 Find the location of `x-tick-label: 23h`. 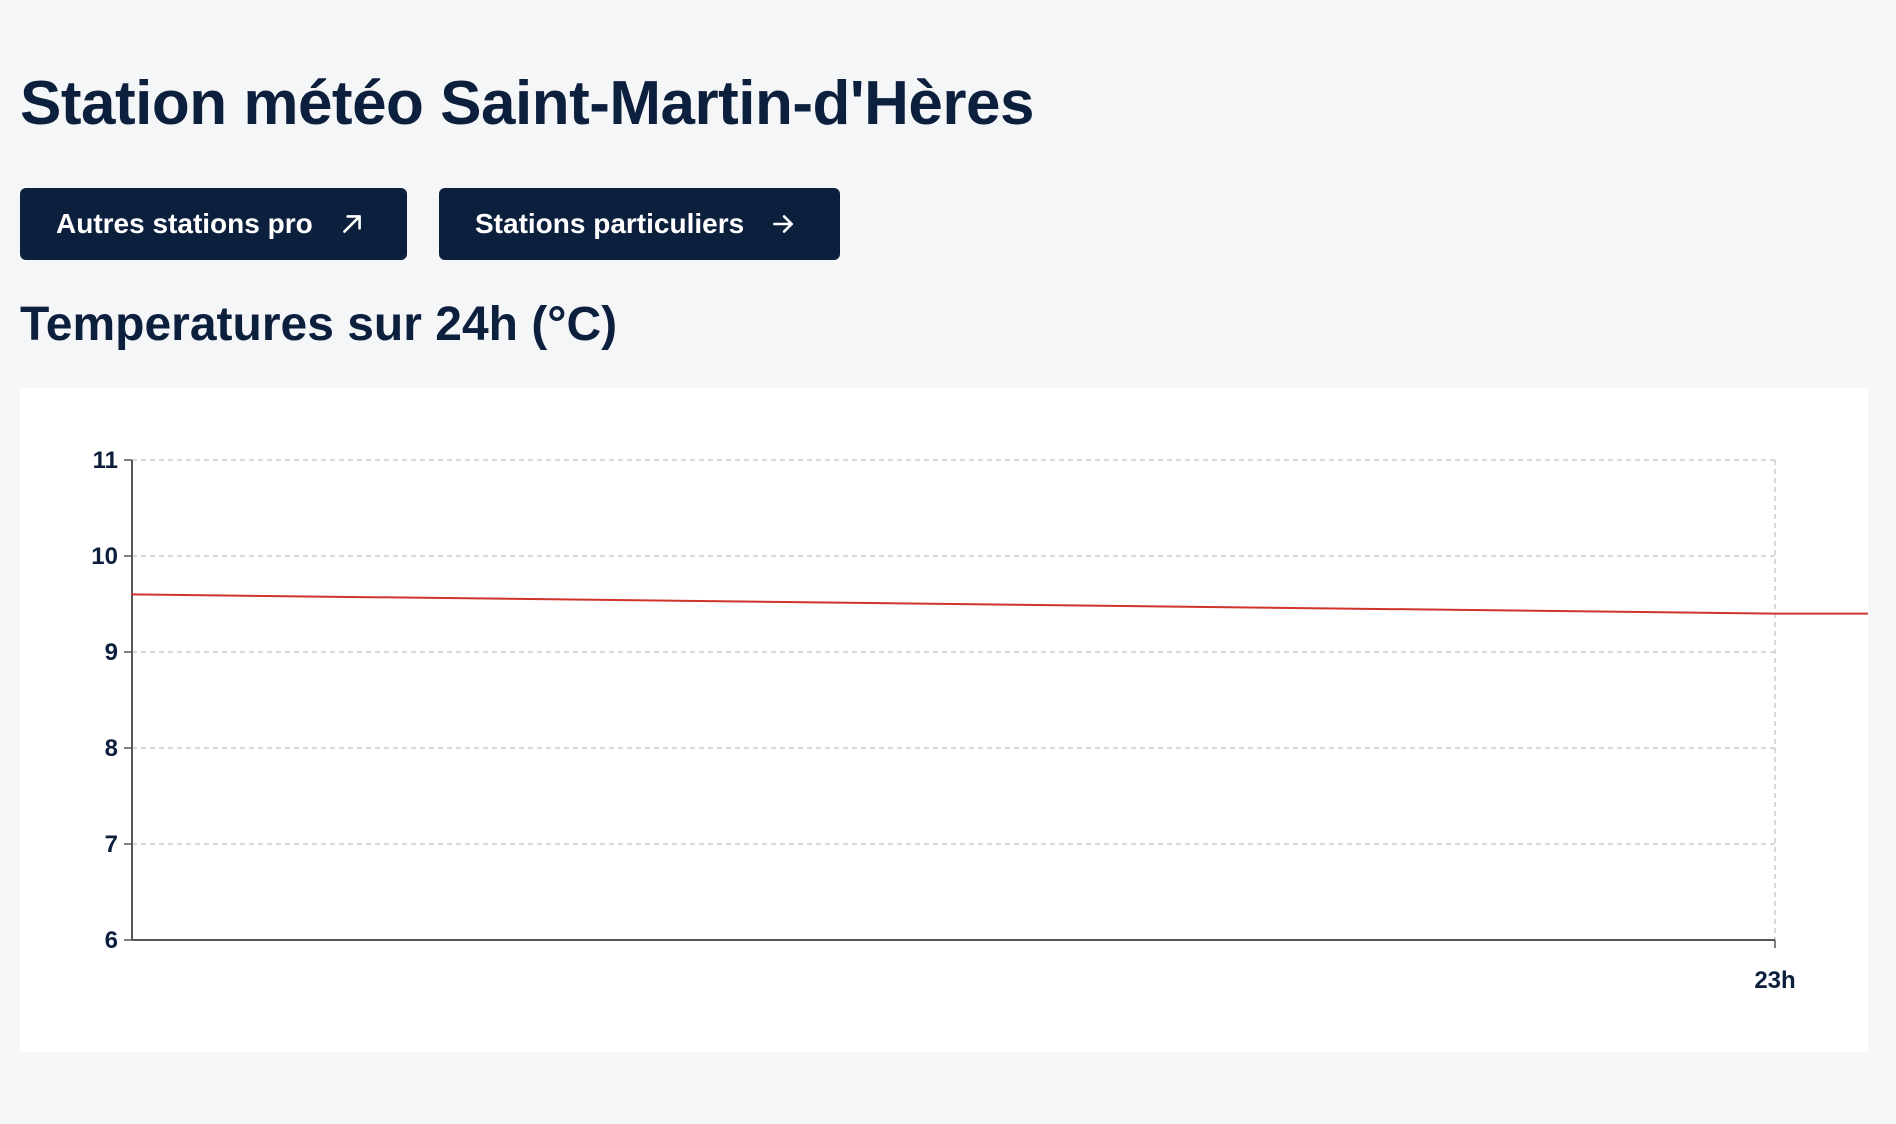

x-tick-label: 23h is located at coordinates (1774, 980).